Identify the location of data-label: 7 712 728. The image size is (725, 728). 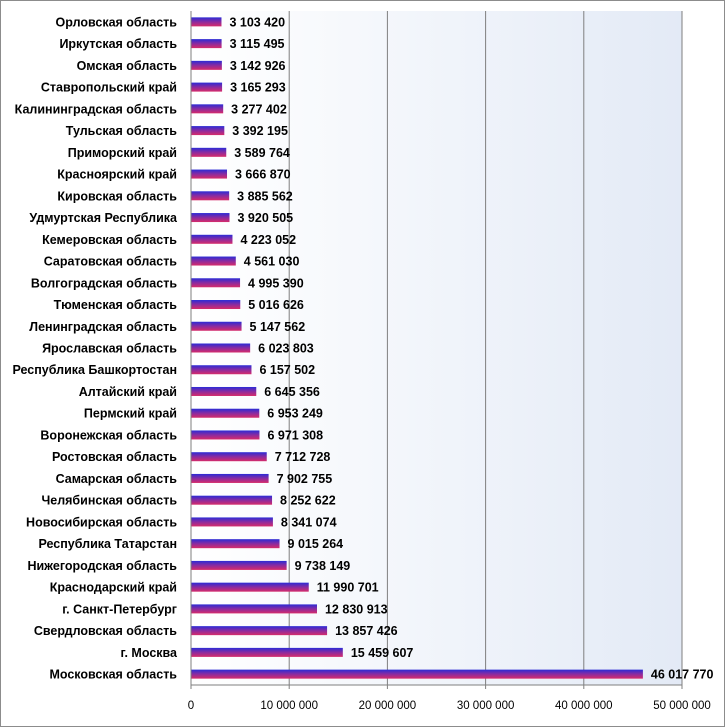
(303, 457).